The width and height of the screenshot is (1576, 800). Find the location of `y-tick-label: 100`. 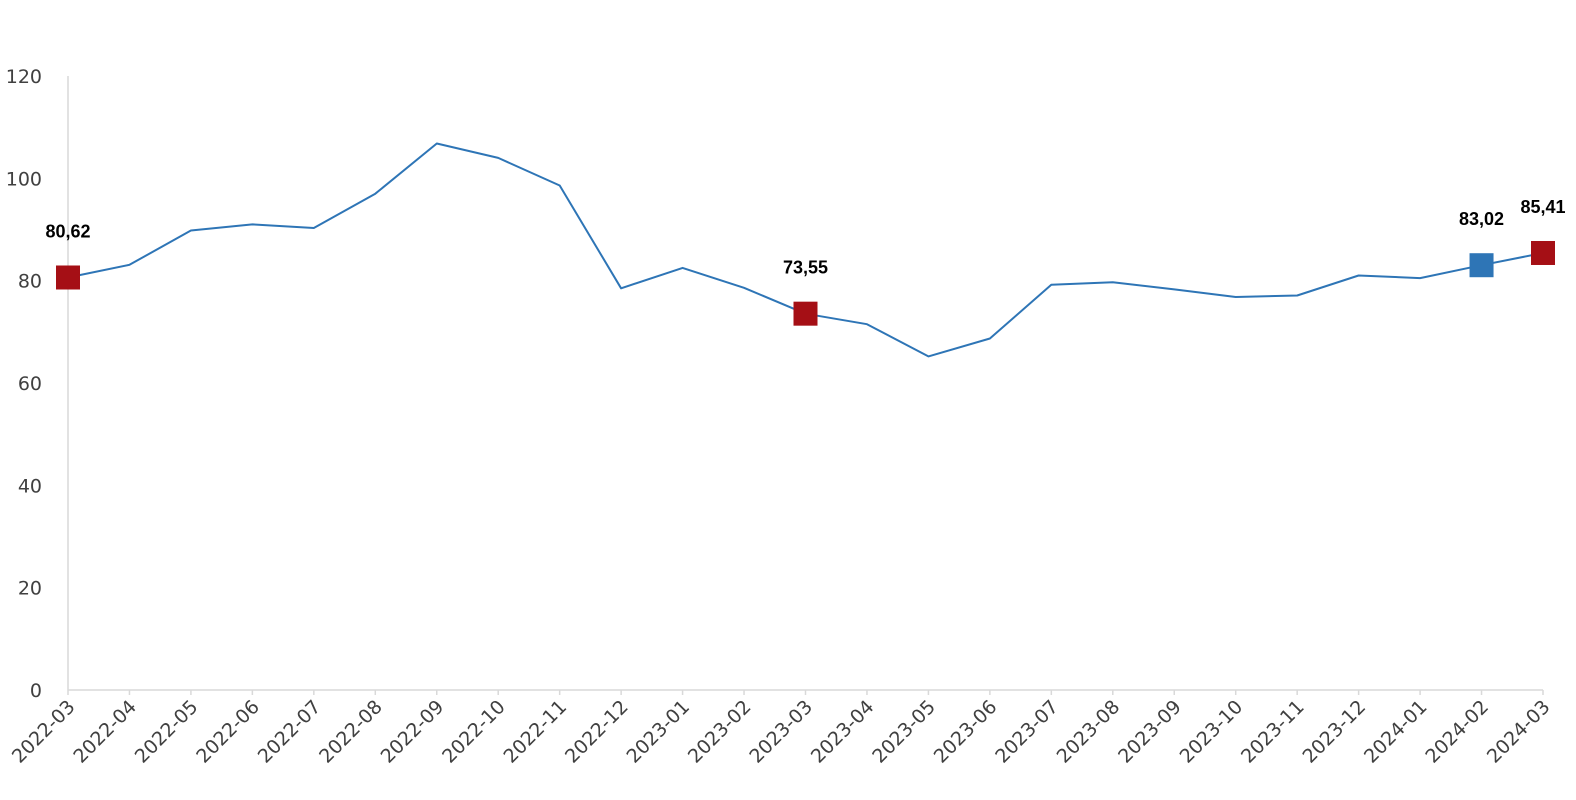

y-tick-label: 100 is located at coordinates (24, 179).